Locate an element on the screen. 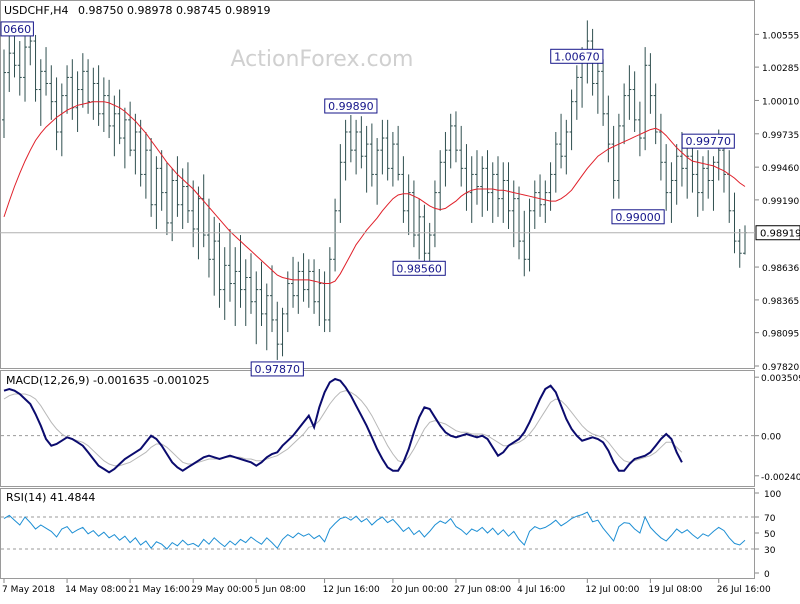 The image size is (800, 604). rsi-layer is located at coordinates (377, 530).